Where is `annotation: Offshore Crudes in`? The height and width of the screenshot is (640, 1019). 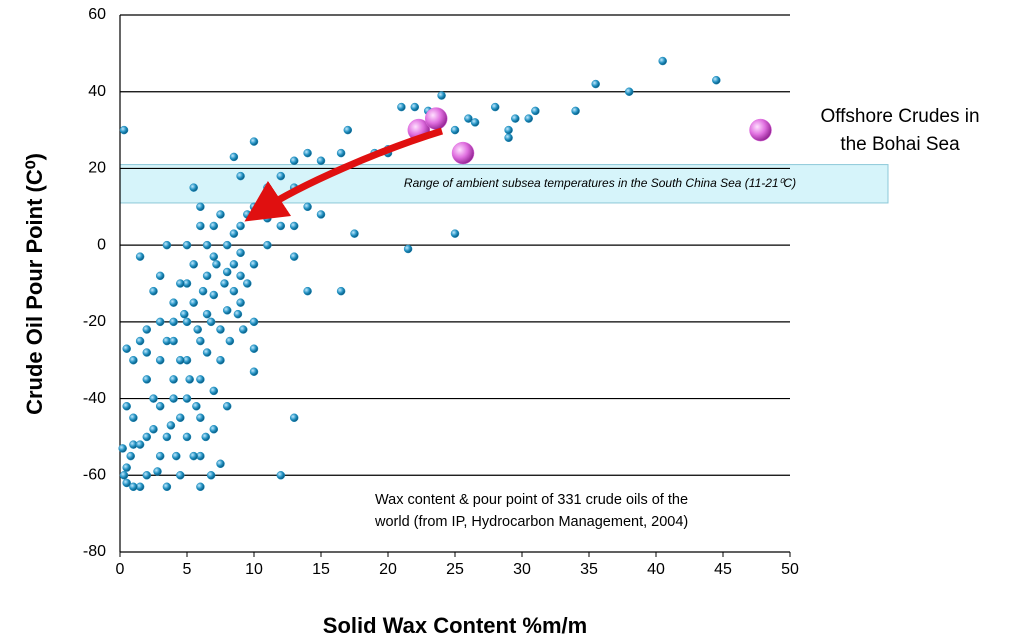
annotation: Offshore Crudes in is located at coordinates (899, 116).